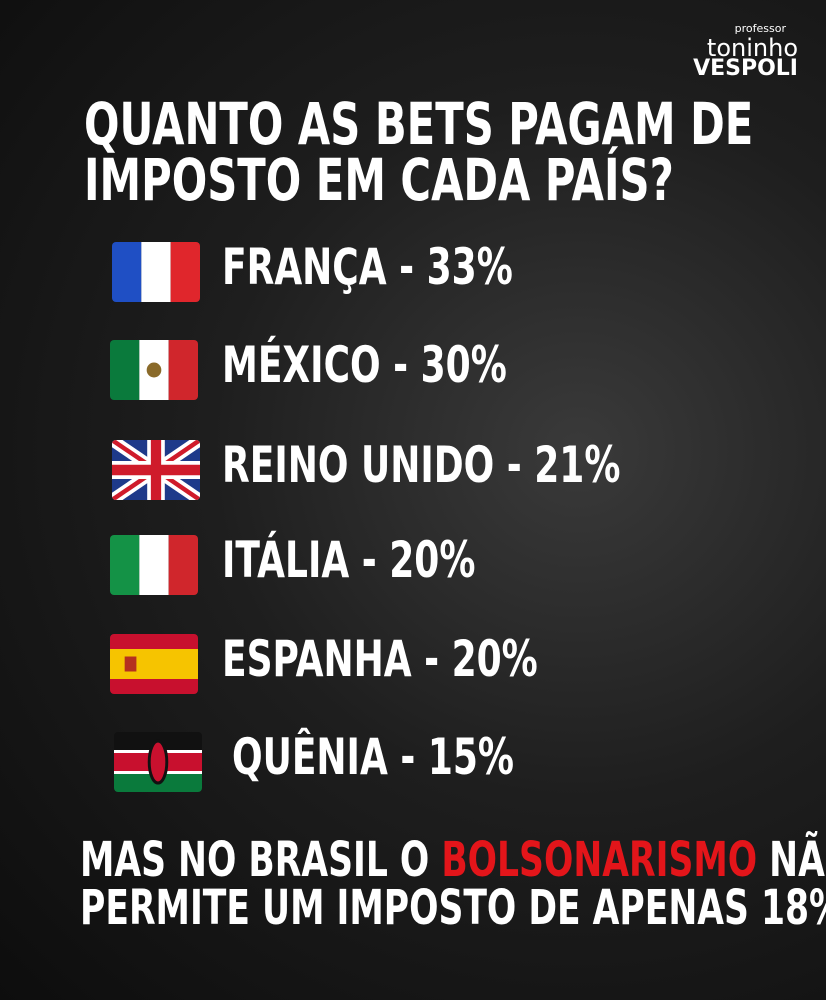 This screenshot has width=826, height=1000. Describe the element at coordinates (367, 267) in the screenshot. I see `item-label: FRANÇA - 33%` at that location.